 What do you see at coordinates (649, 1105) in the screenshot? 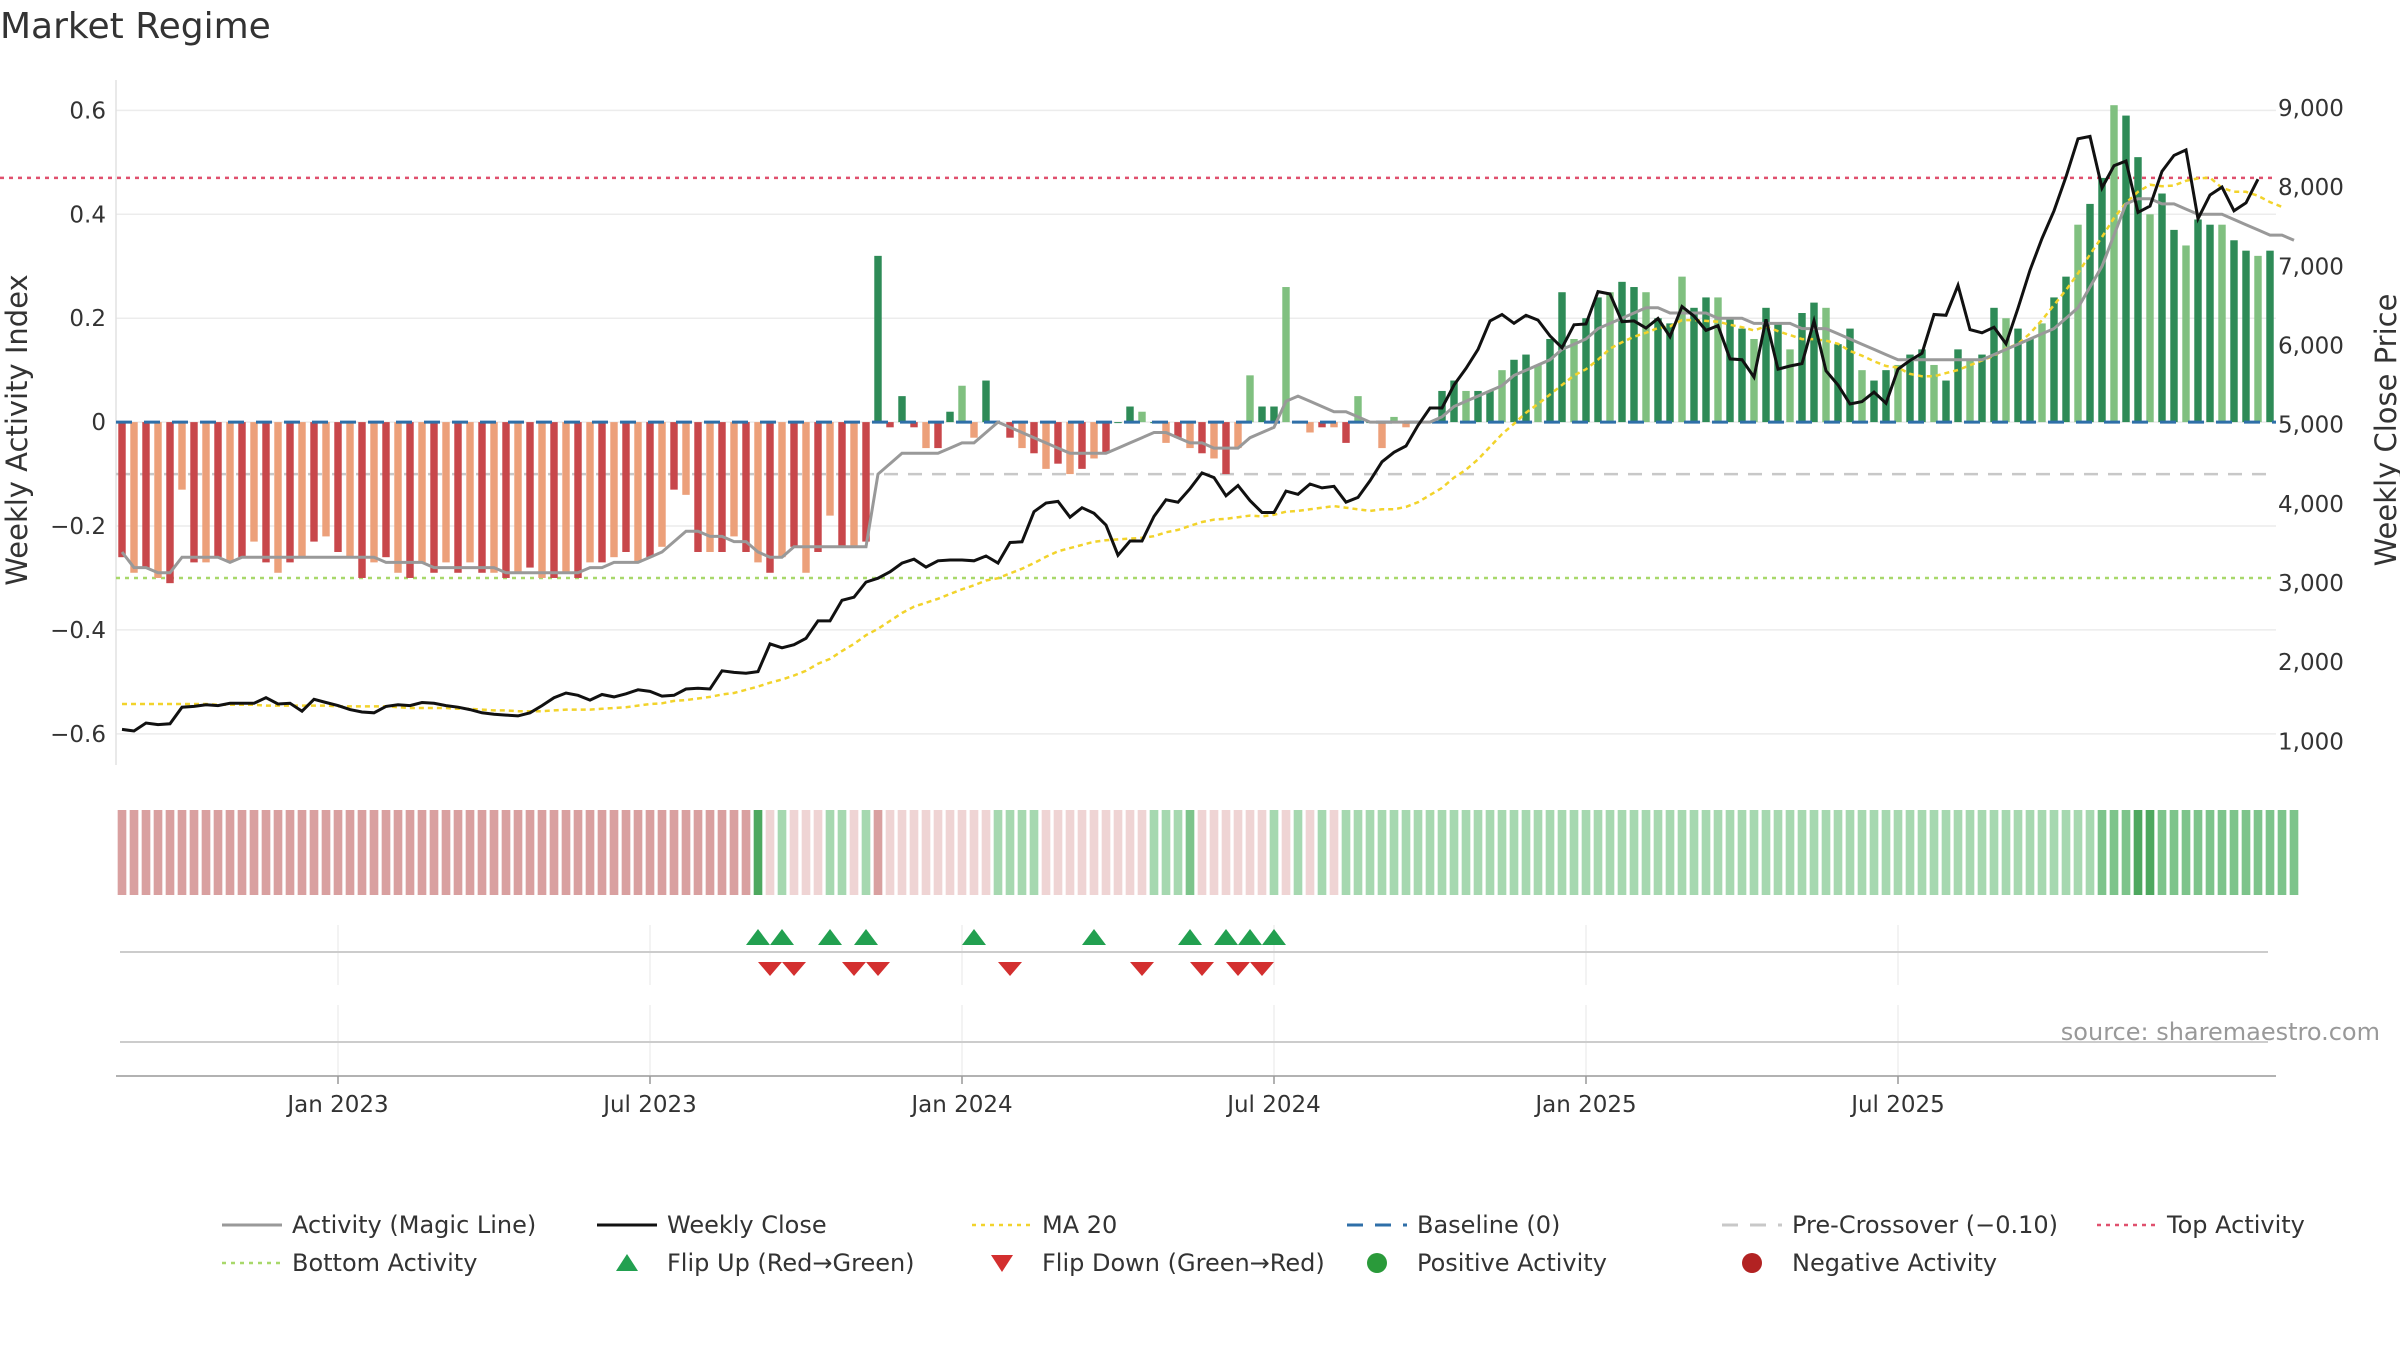
I see `x-tick-label: Jul 2023` at bounding box center [649, 1105].